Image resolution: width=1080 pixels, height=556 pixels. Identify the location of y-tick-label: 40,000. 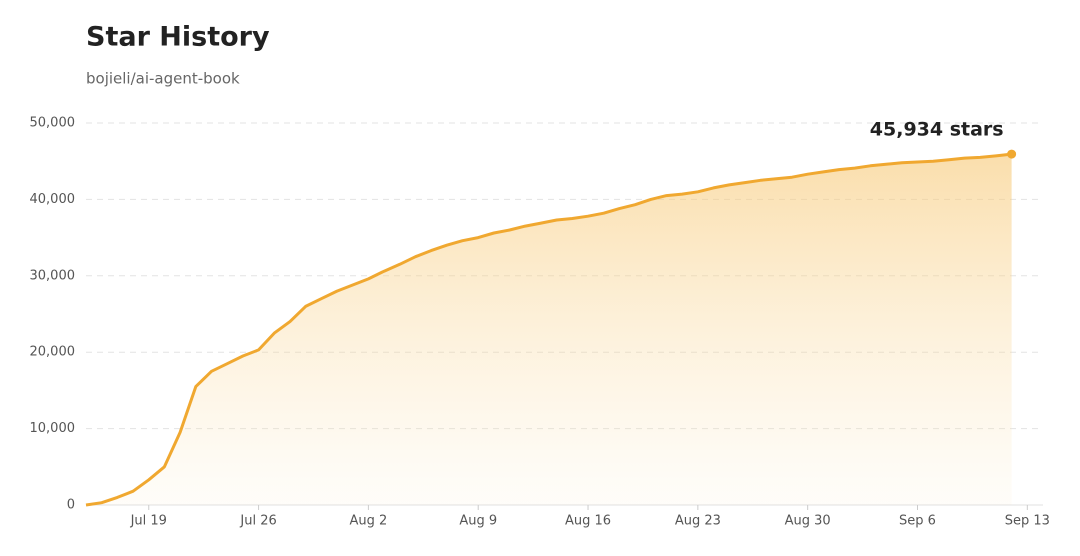
(53, 199).